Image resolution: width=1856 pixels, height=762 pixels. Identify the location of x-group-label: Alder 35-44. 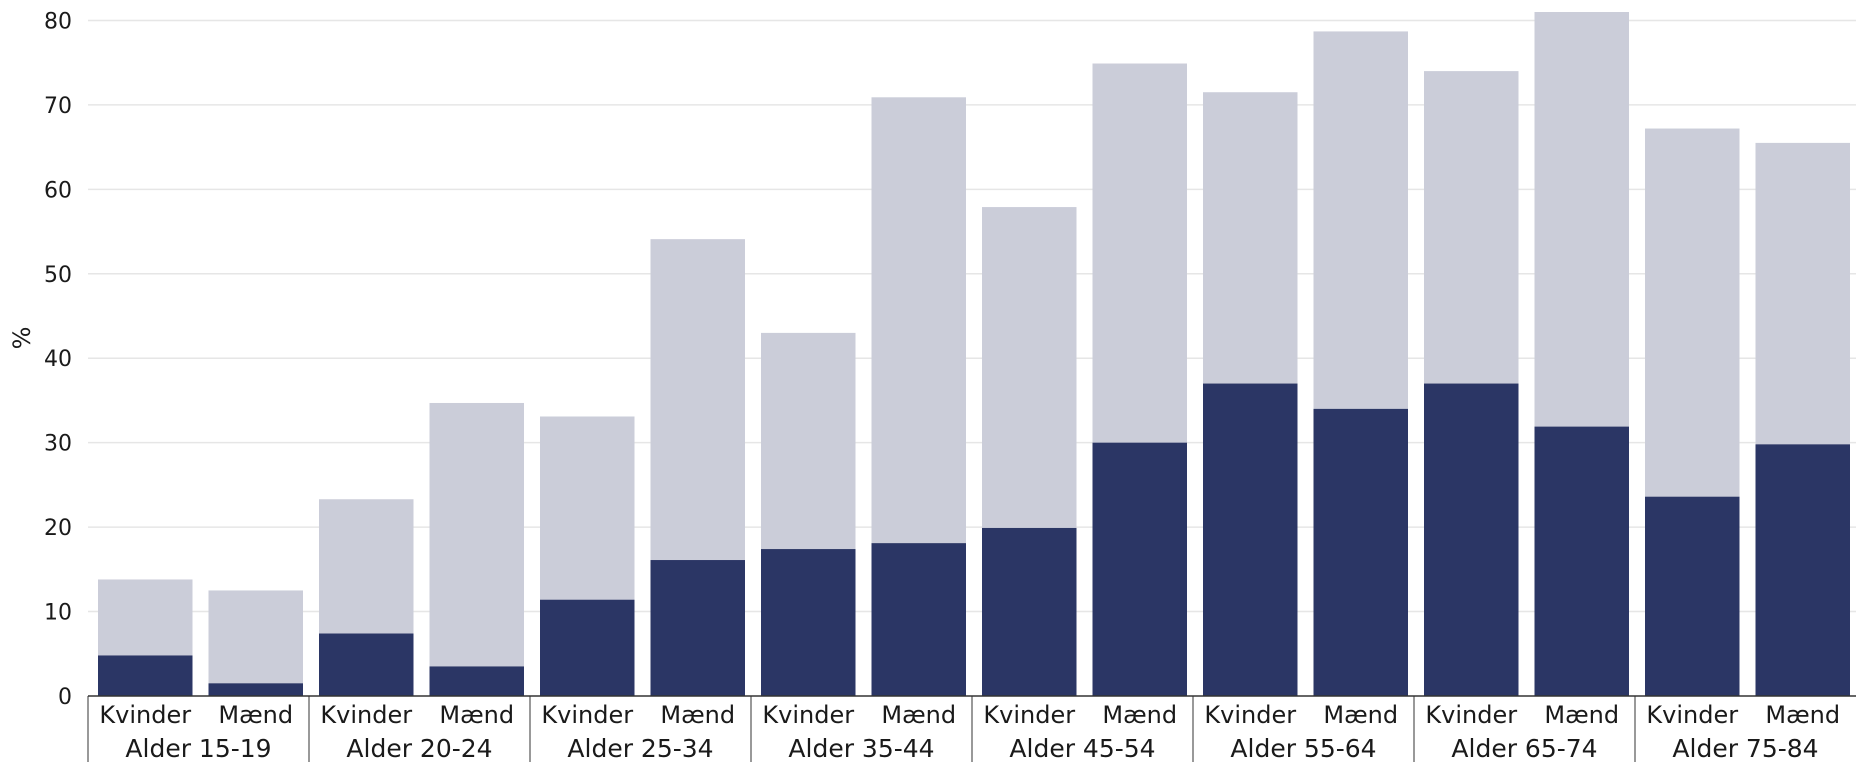
(861, 748).